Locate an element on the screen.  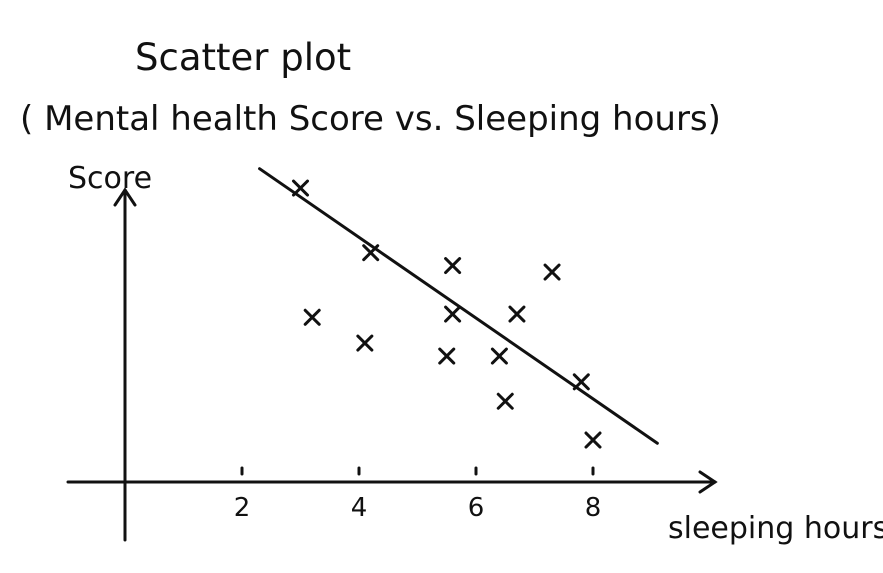
x-tick-label: 4 is located at coordinates (359, 508).